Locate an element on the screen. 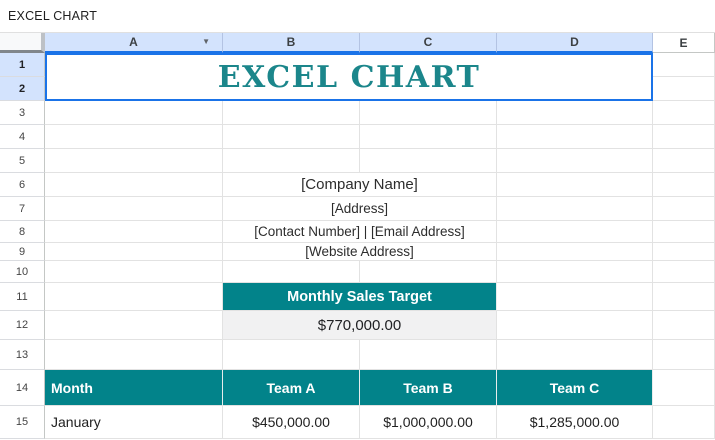  sales-target-label-cell: Monthly Sales Target is located at coordinates (360, 297).